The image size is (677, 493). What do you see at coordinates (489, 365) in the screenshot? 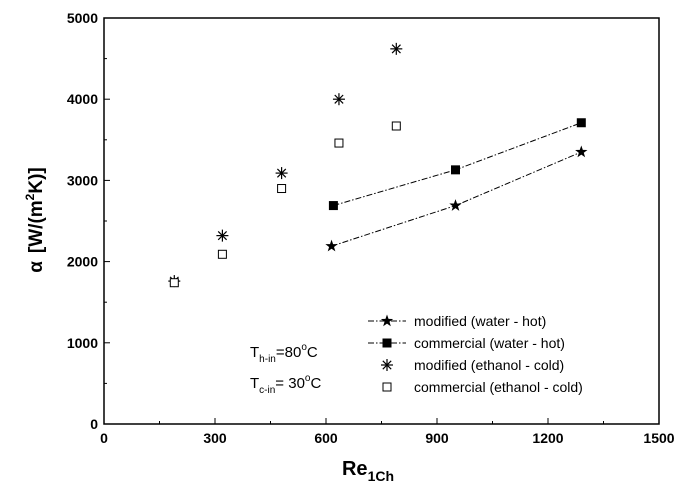
I see `legend-label-modified-ethanol-cold: modified (ethanol - cold)` at bounding box center [489, 365].